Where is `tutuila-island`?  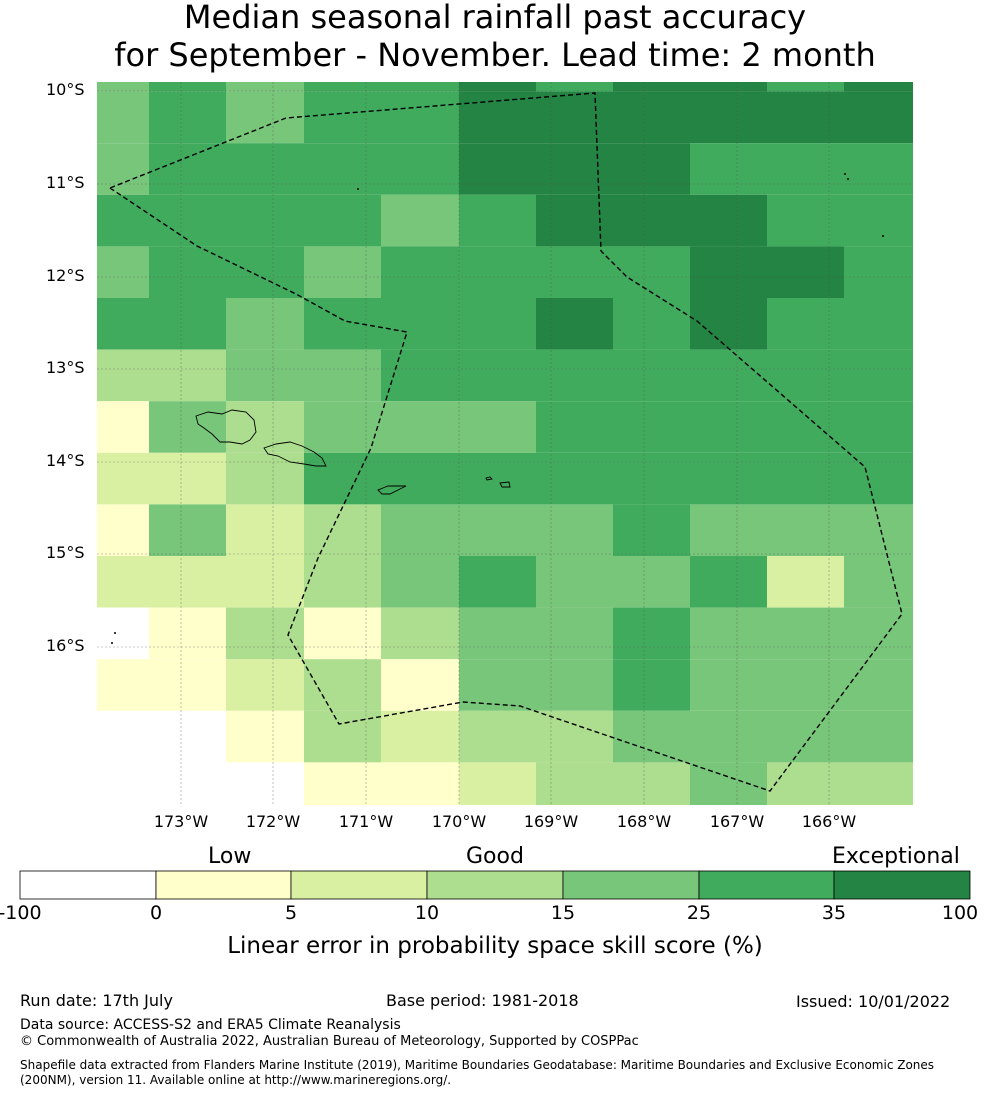 tutuila-island is located at coordinates (392, 490).